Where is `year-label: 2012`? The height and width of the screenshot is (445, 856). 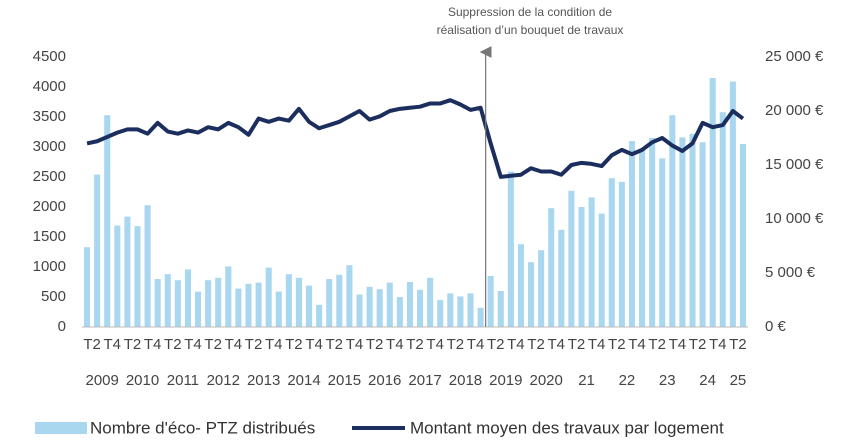
year-label: 2012 is located at coordinates (223, 380).